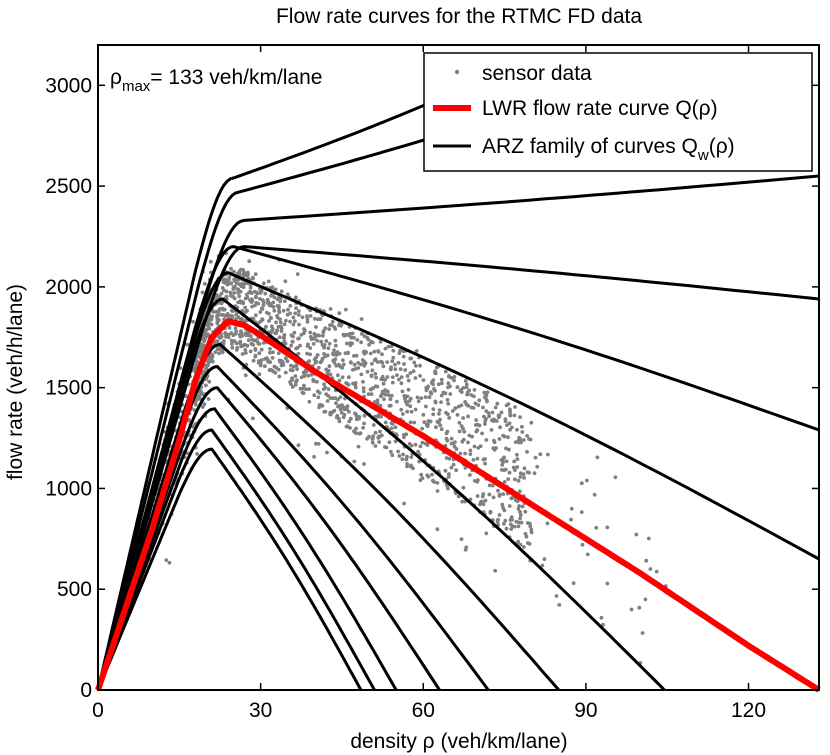 Image resolution: width=830 pixels, height=755 pixels. I want to click on y-tick-label: 1500, so click(68, 388).